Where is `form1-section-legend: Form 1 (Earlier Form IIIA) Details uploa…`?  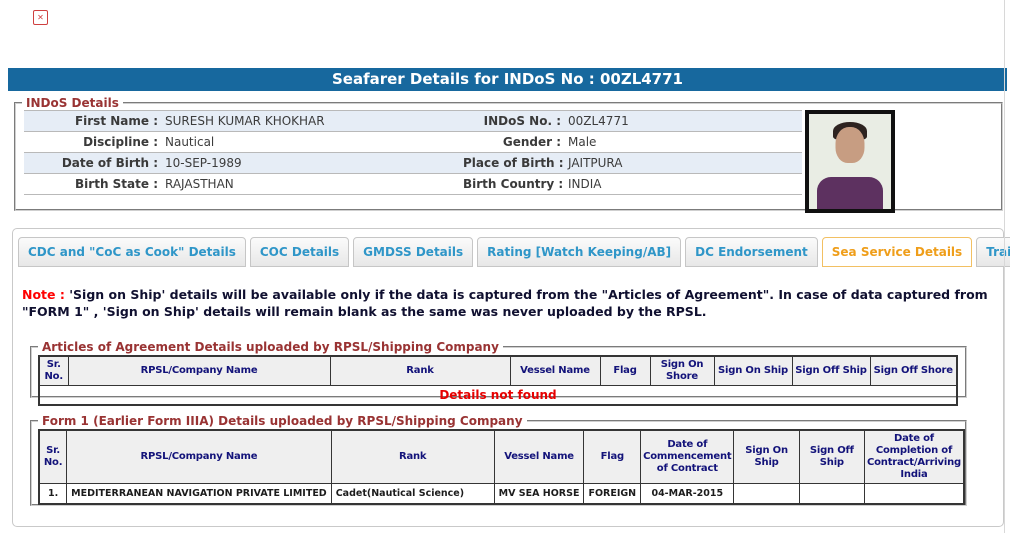
form1-section-legend: Form 1 (Earlier Form IIIA) Details uploa… is located at coordinates (282, 421).